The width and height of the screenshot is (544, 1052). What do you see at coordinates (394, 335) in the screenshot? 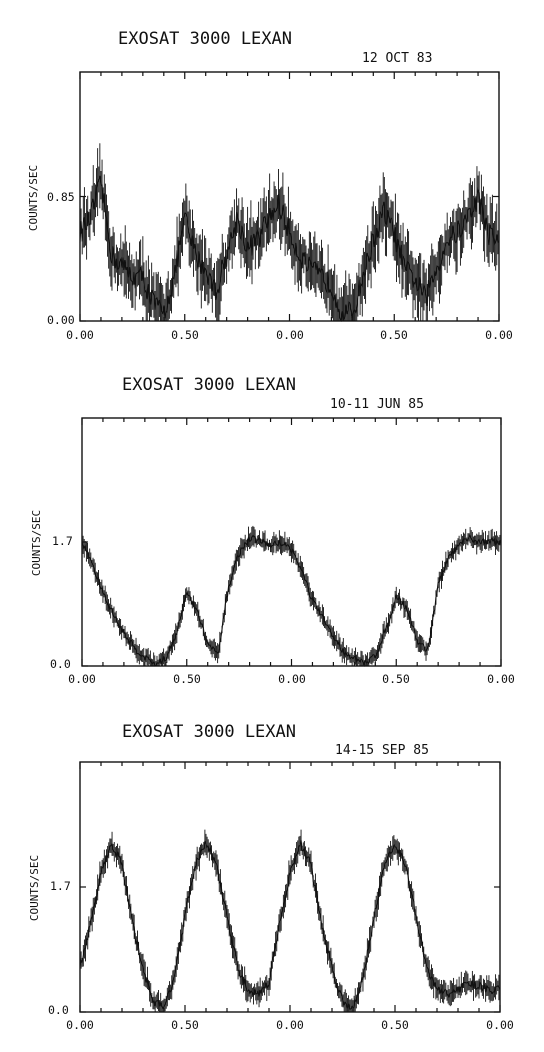
I see `panel-1-x-tick-3: 0.50` at bounding box center [394, 335].